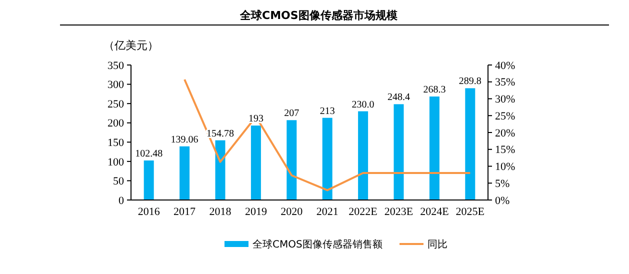 The width and height of the screenshot is (629, 274). Describe the element at coordinates (399, 212) in the screenshot. I see `x-tick-label: 2023E` at that location.